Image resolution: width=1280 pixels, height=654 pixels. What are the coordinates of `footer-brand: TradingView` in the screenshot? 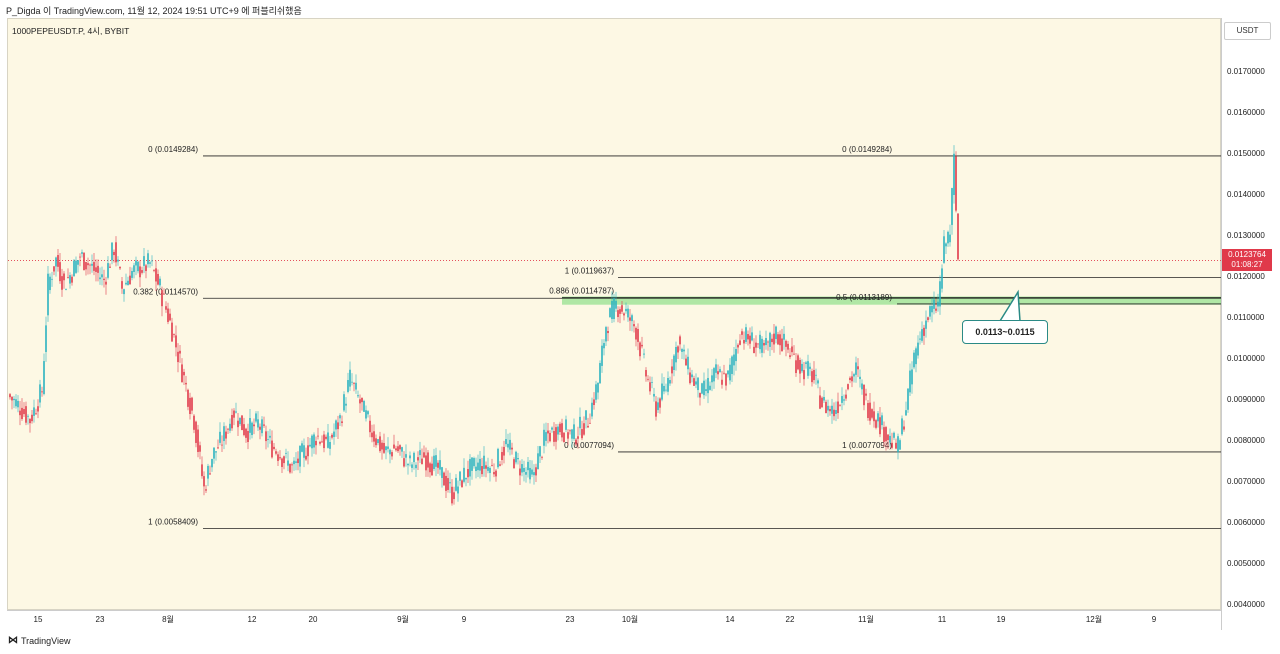 It's located at (46, 640).